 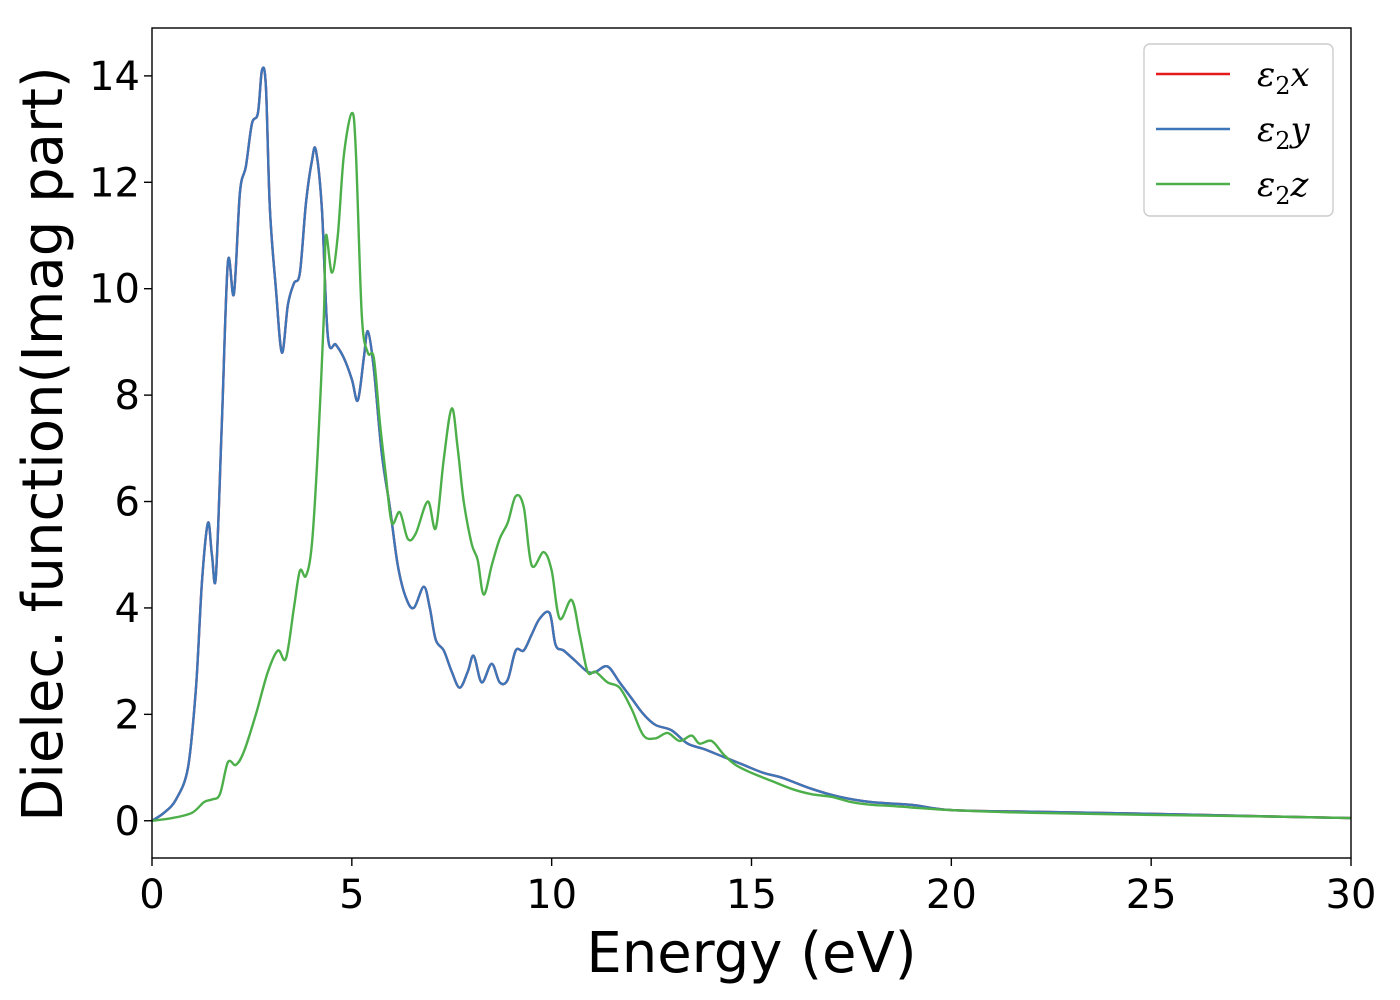 I want to click on legend-box, so click(x=1238, y=130).